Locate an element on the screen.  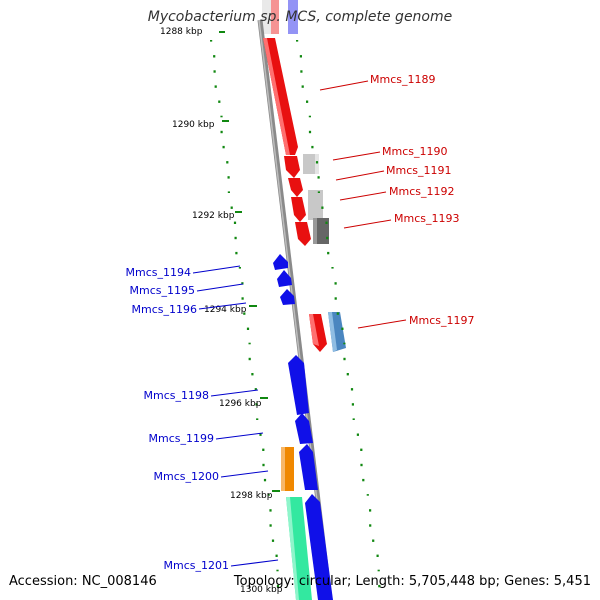
tick-label: 1292 kbp is located at coordinates (213, 216).